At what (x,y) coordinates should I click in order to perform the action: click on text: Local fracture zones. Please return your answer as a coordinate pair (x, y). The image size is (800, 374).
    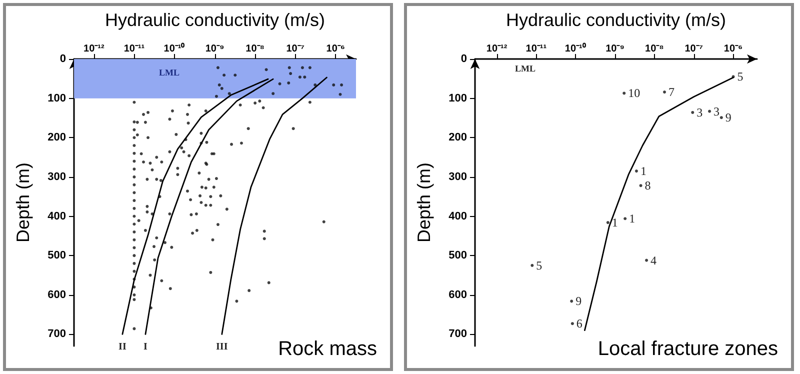
    Looking at the image, I should click on (688, 349).